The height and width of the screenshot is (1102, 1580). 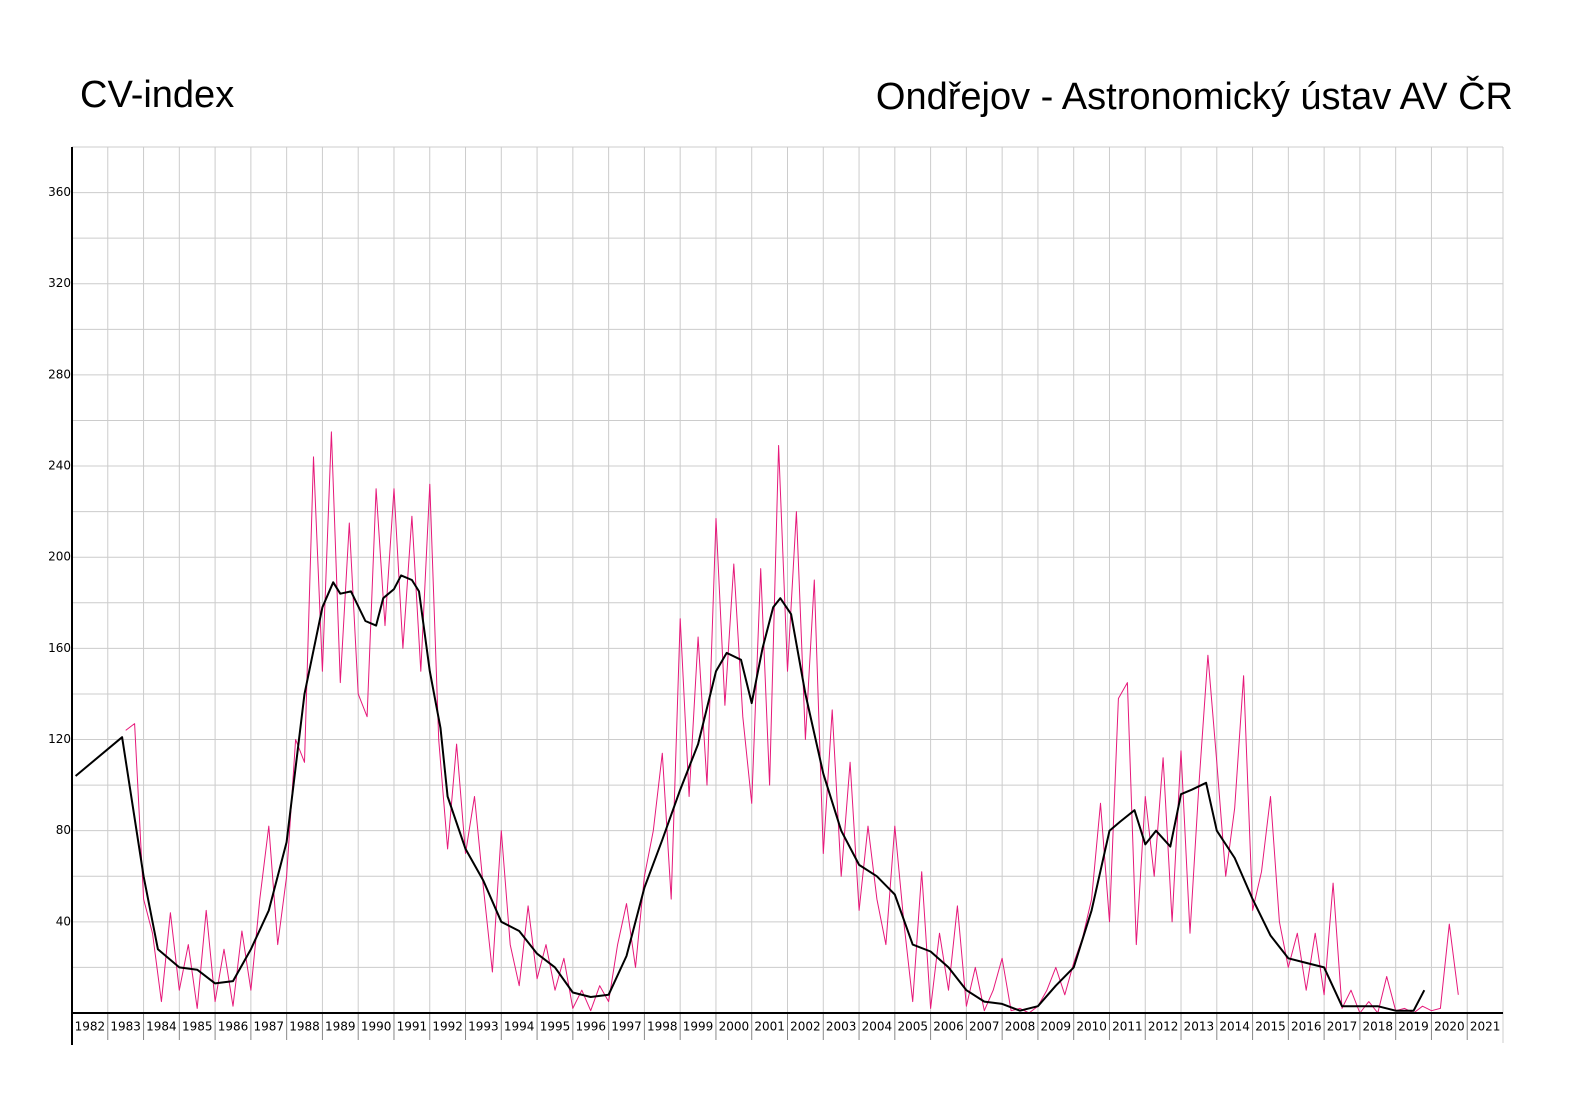 I want to click on x-tick-label: 1996, so click(x=590, y=1027).